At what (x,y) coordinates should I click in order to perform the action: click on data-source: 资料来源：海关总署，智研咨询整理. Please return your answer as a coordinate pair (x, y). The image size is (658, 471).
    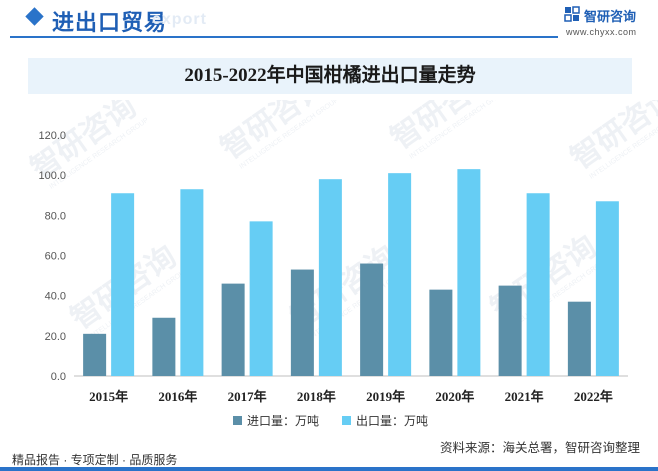
    Looking at the image, I should click on (540, 448).